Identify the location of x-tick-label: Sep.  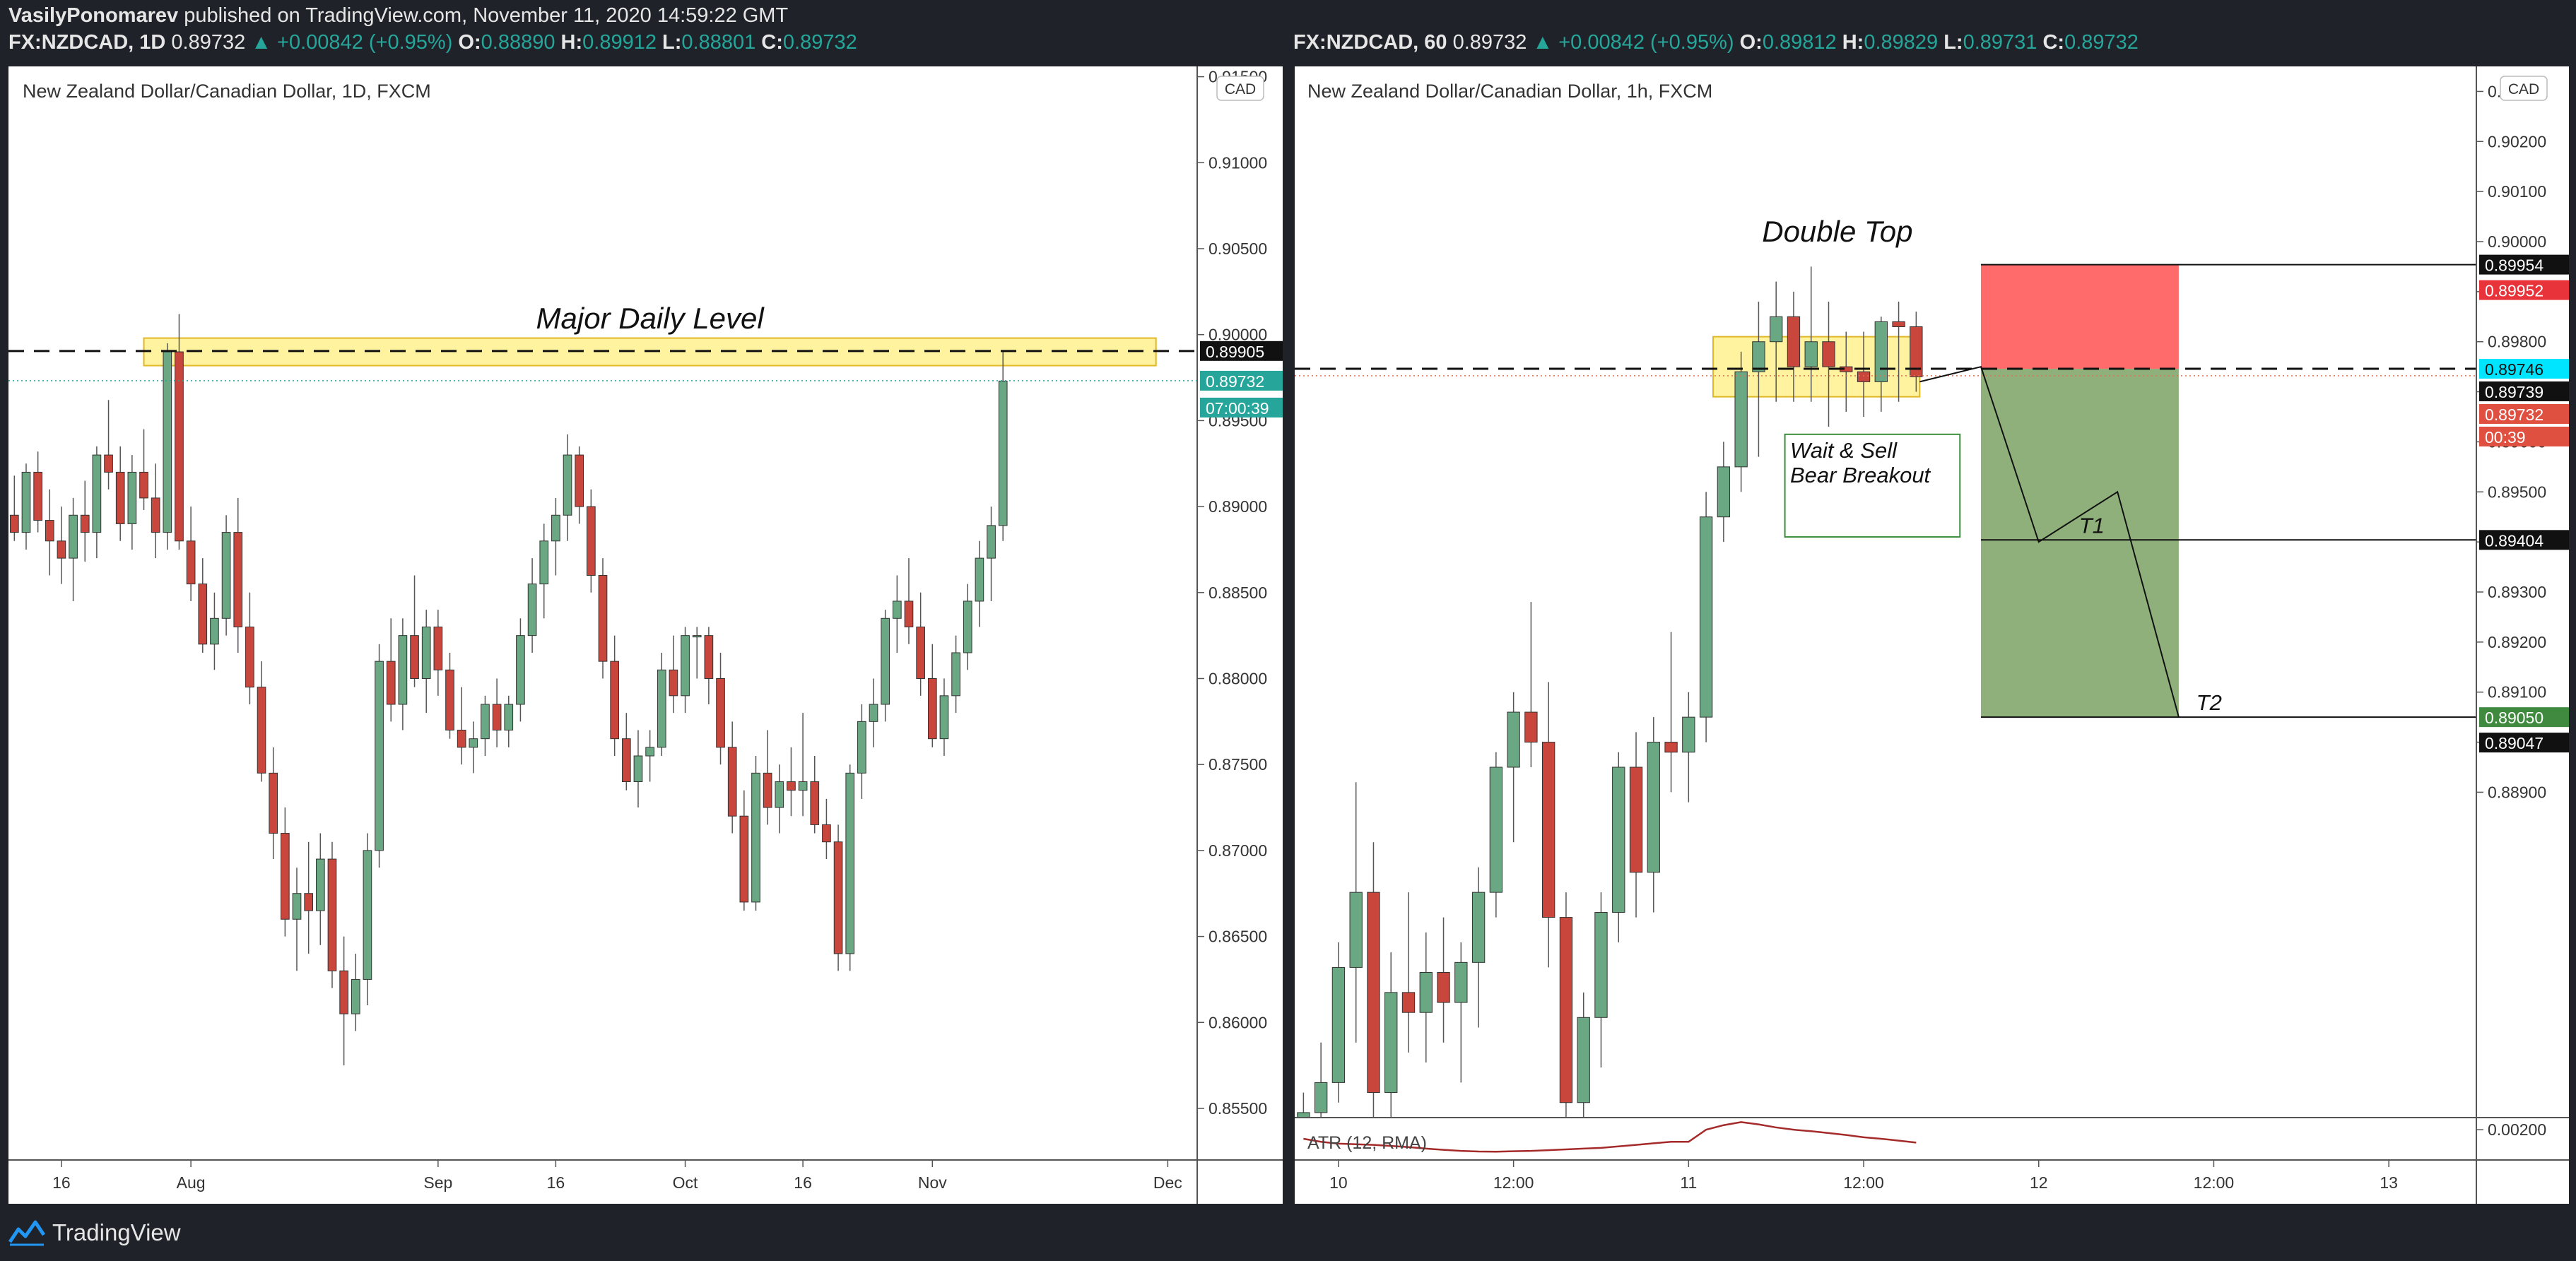
(437, 1182).